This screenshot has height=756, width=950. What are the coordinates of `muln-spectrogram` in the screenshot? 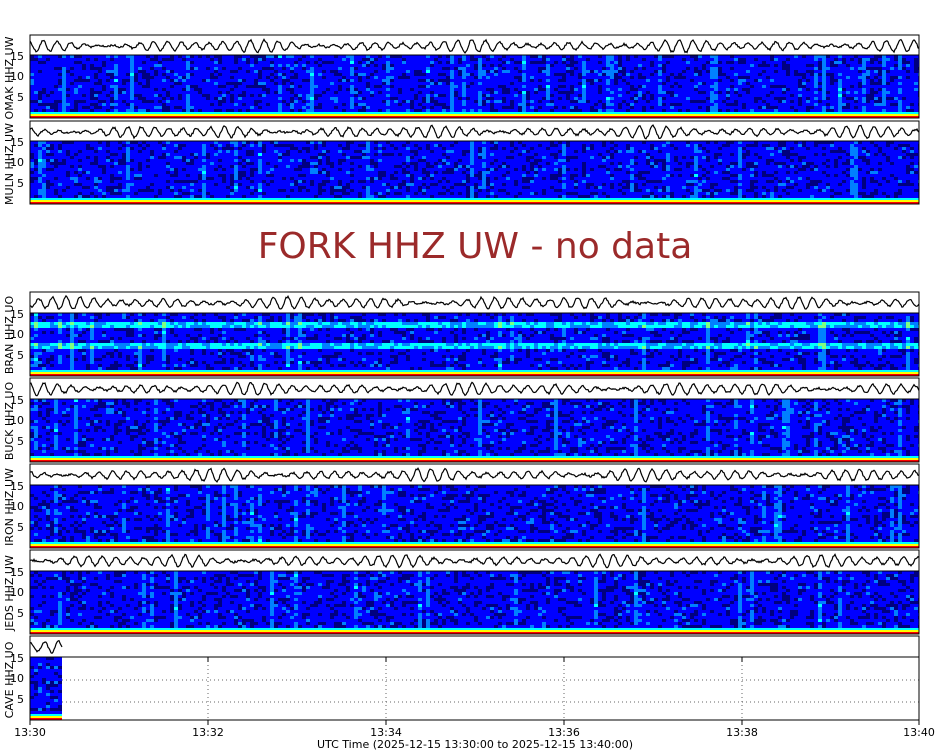 It's located at (474, 172).